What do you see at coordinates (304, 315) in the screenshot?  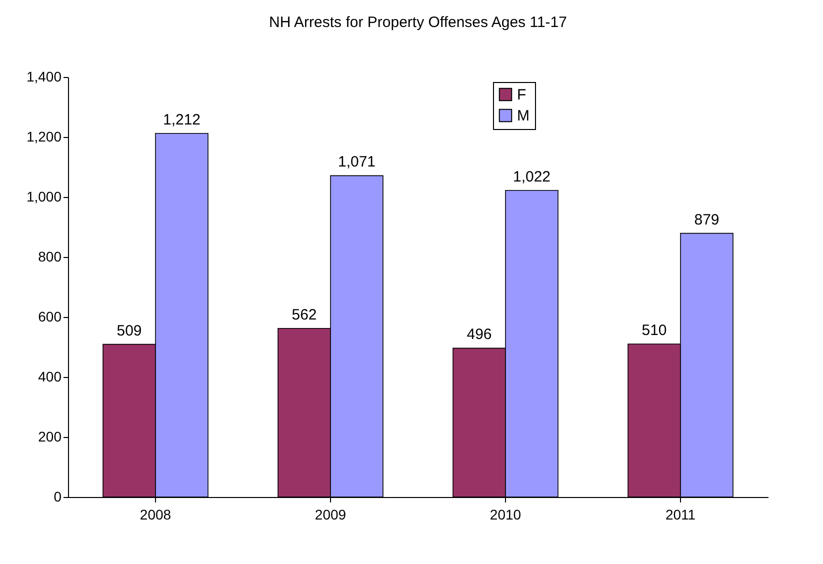 I see `data-label: 562` at bounding box center [304, 315].